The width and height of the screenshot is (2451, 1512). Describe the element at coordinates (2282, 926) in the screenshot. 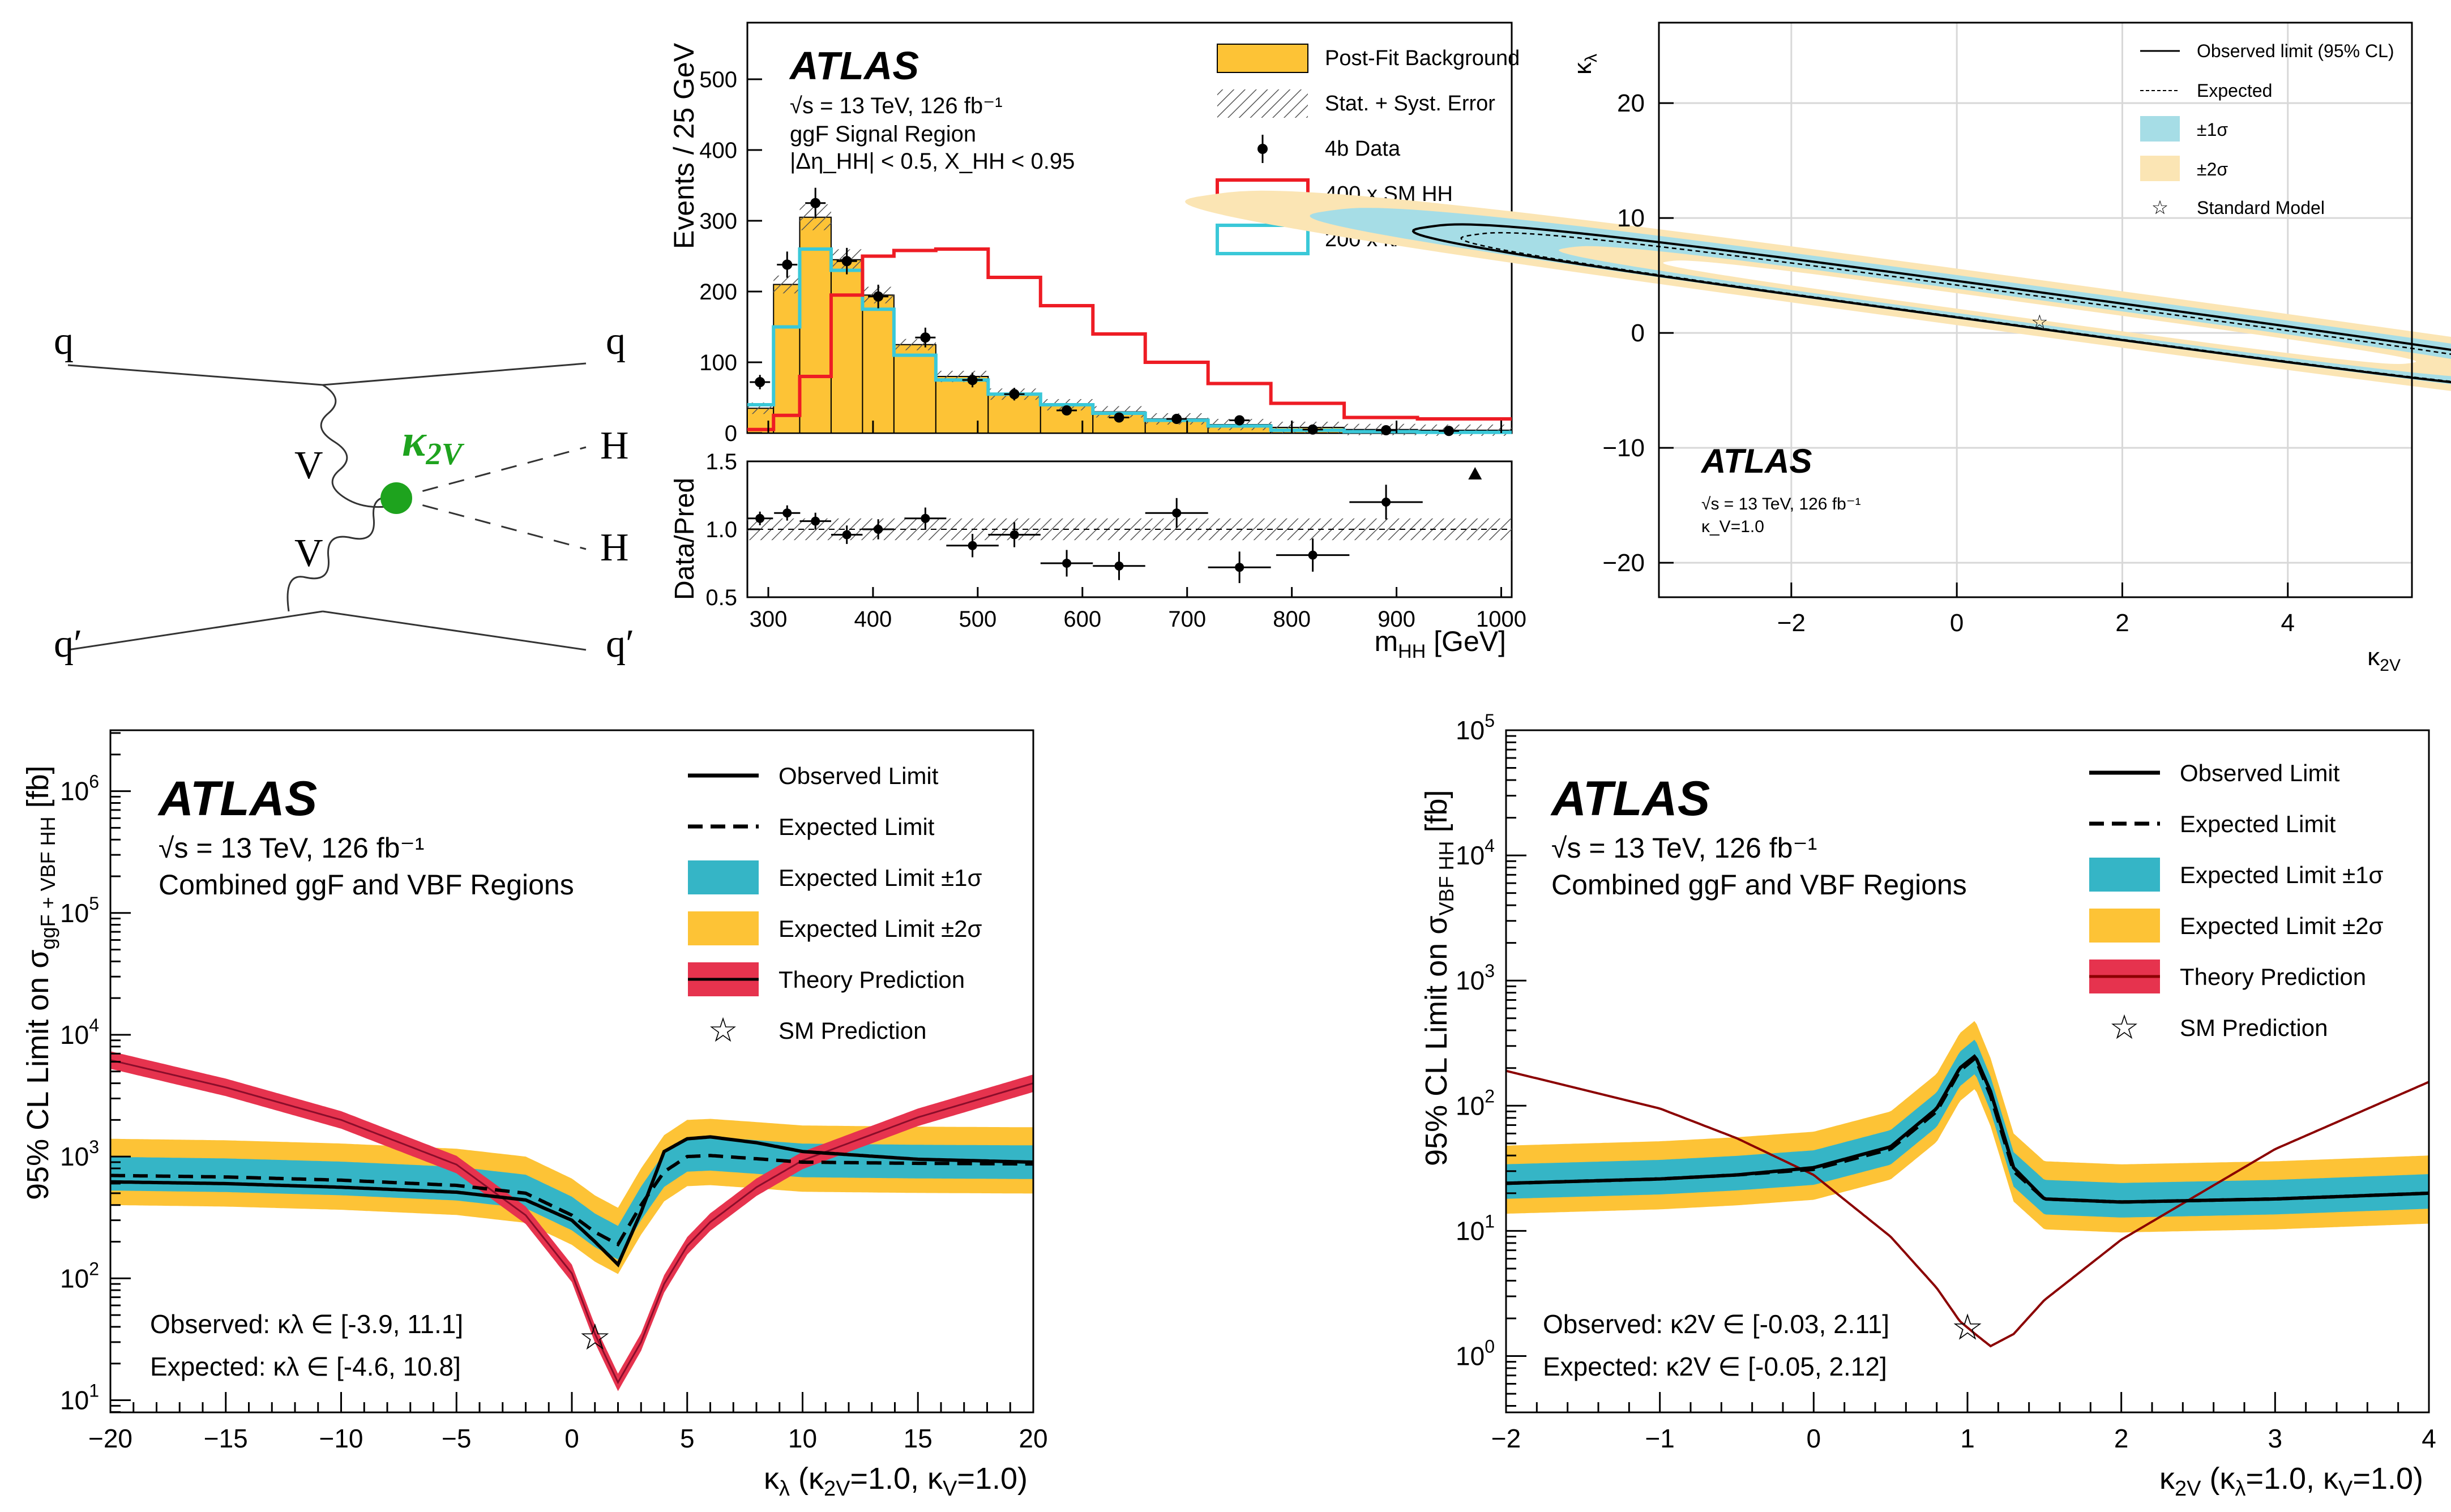

I see `legend-band2-label: Expected Limit ±2σ` at that location.